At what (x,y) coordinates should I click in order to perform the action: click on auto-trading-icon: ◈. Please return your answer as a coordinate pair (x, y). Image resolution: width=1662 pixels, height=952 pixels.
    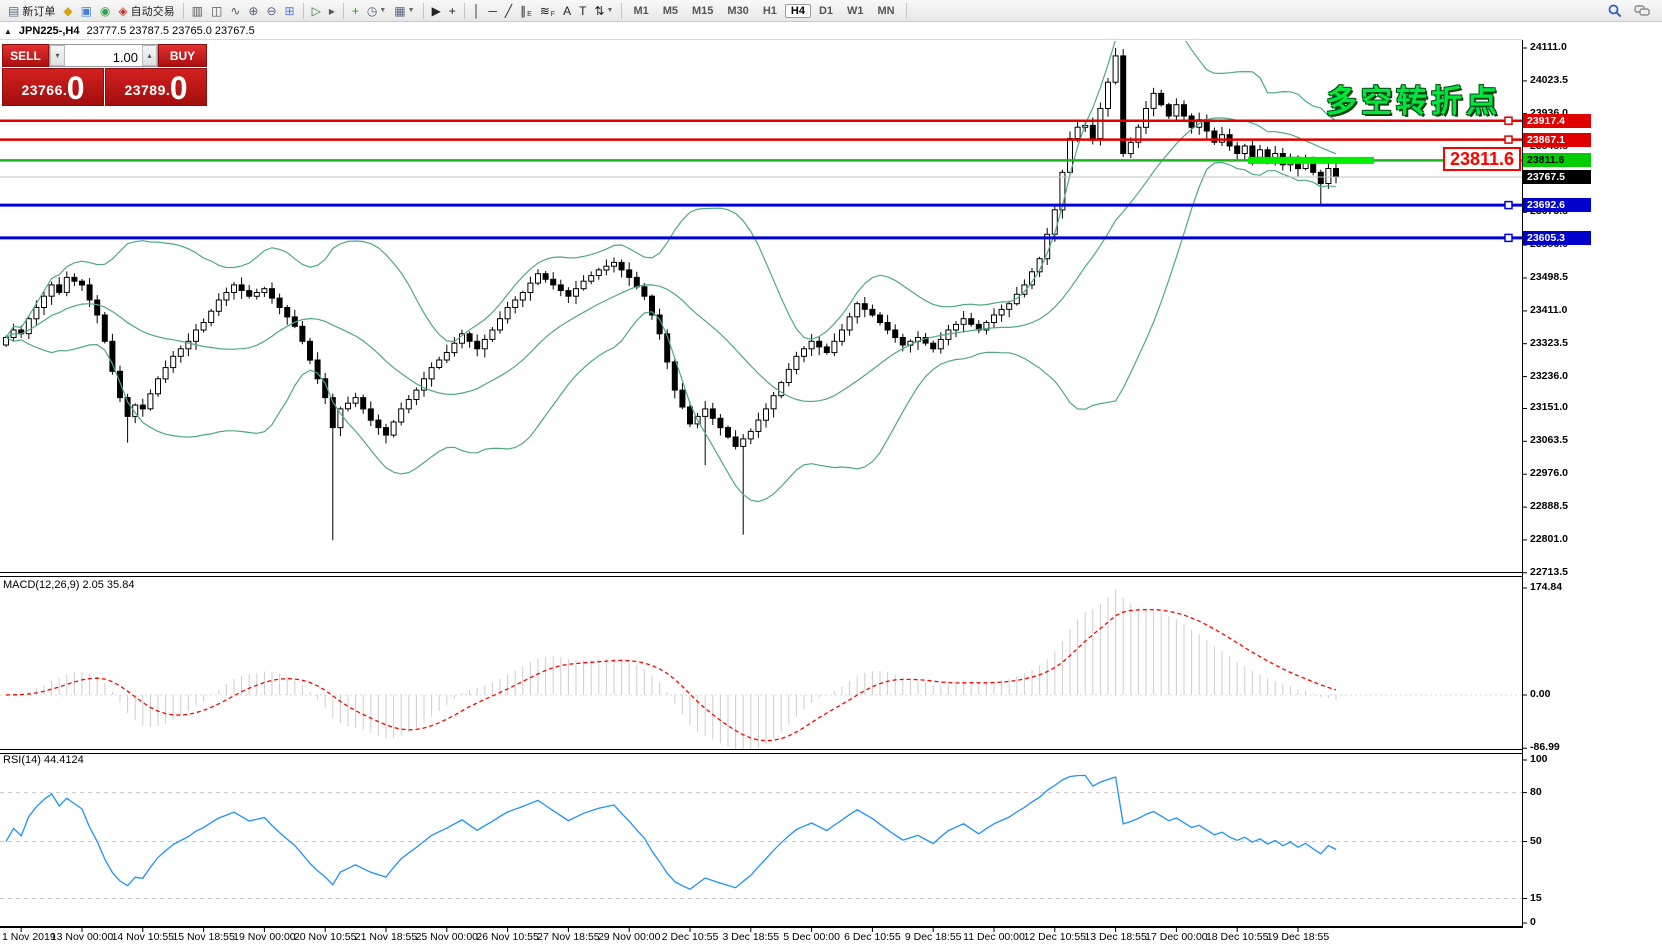
    Looking at the image, I should click on (123, 10).